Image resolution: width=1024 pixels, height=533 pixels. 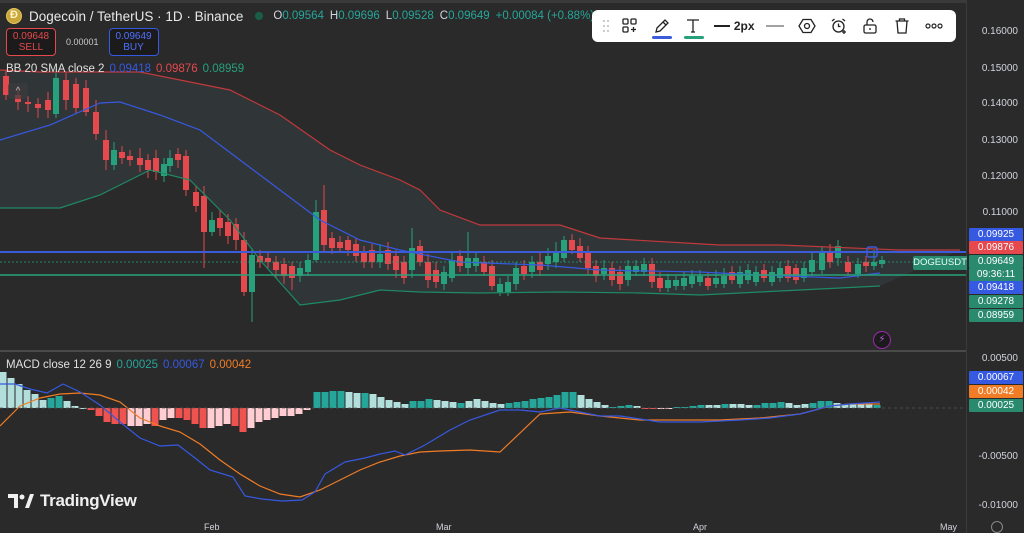 What do you see at coordinates (807, 26) in the screenshot?
I see `settings-hexagon-icon` at bounding box center [807, 26].